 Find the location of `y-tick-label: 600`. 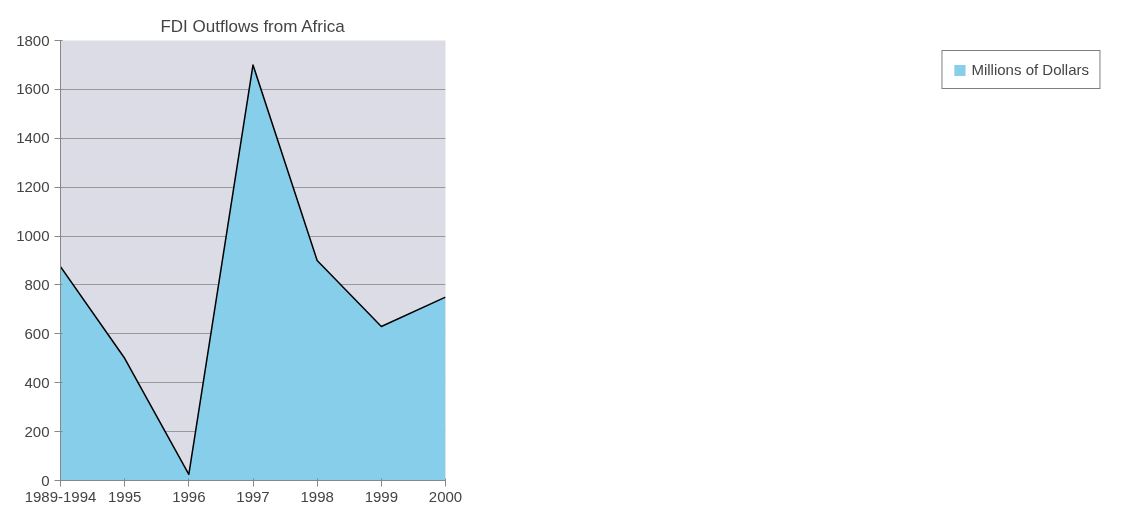

y-tick-label: 600 is located at coordinates (37, 333).